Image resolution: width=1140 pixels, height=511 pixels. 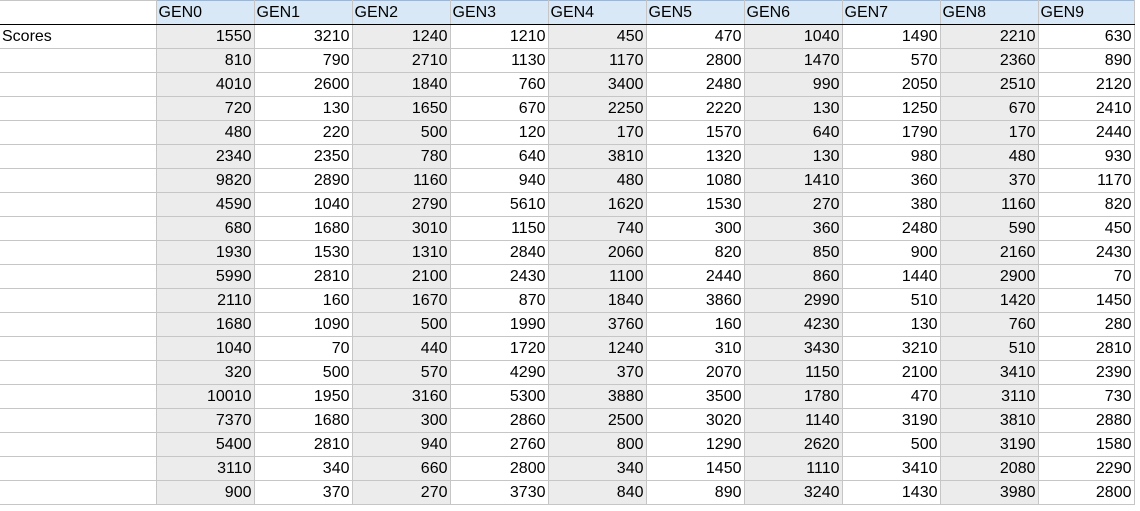 I want to click on score-cell: 470, so click(x=695, y=36).